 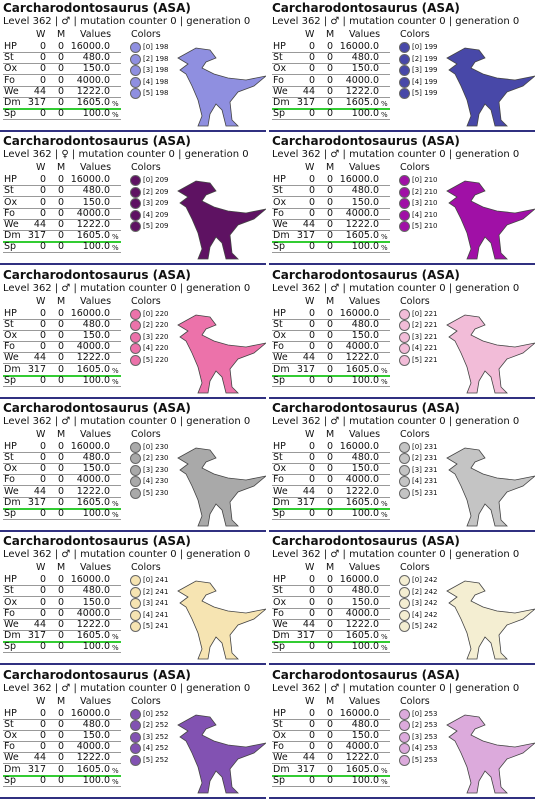 I want to click on stat-name: Dm, so click(x=12, y=636).